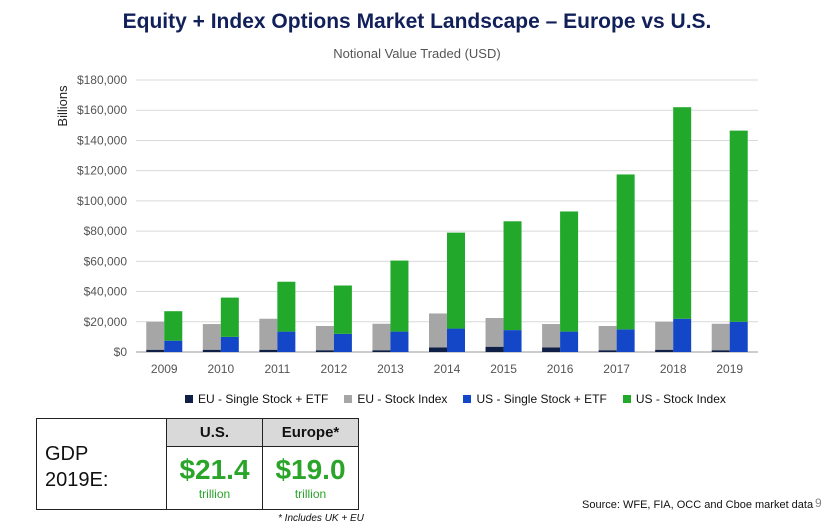  I want to click on y-tick-label: $80,000, so click(106, 231).